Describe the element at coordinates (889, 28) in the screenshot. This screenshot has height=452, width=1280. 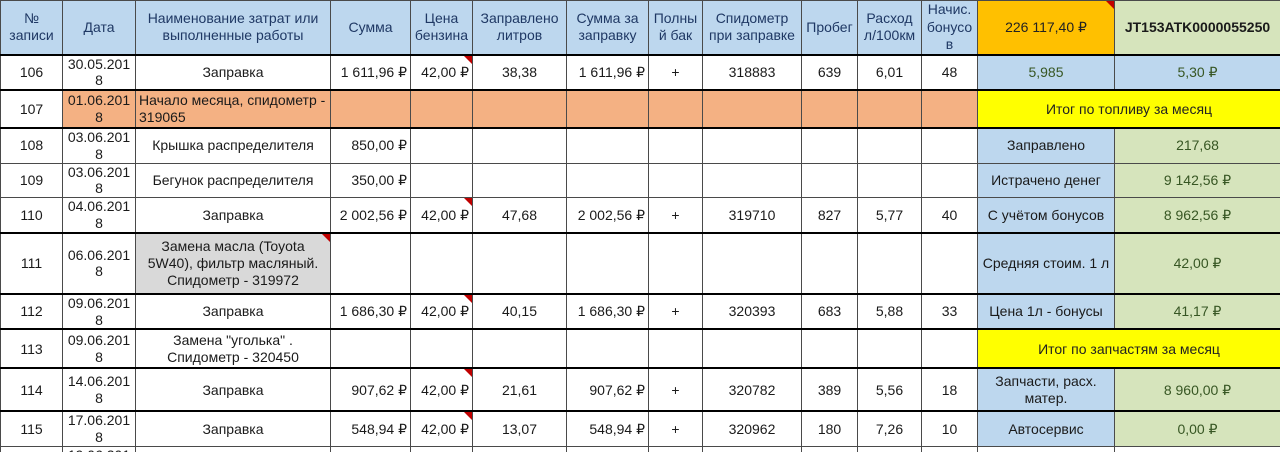
I see `header-cons: Расход л/100км` at that location.